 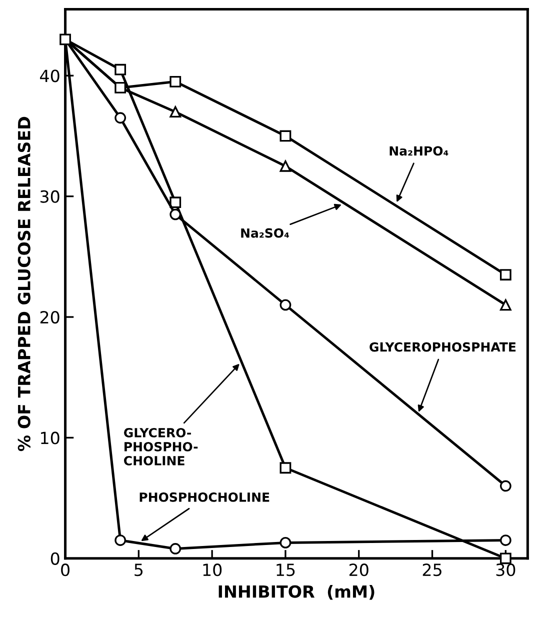 What do you see at coordinates (50, 317) in the screenshot?
I see `y-tick-label: 20` at bounding box center [50, 317].